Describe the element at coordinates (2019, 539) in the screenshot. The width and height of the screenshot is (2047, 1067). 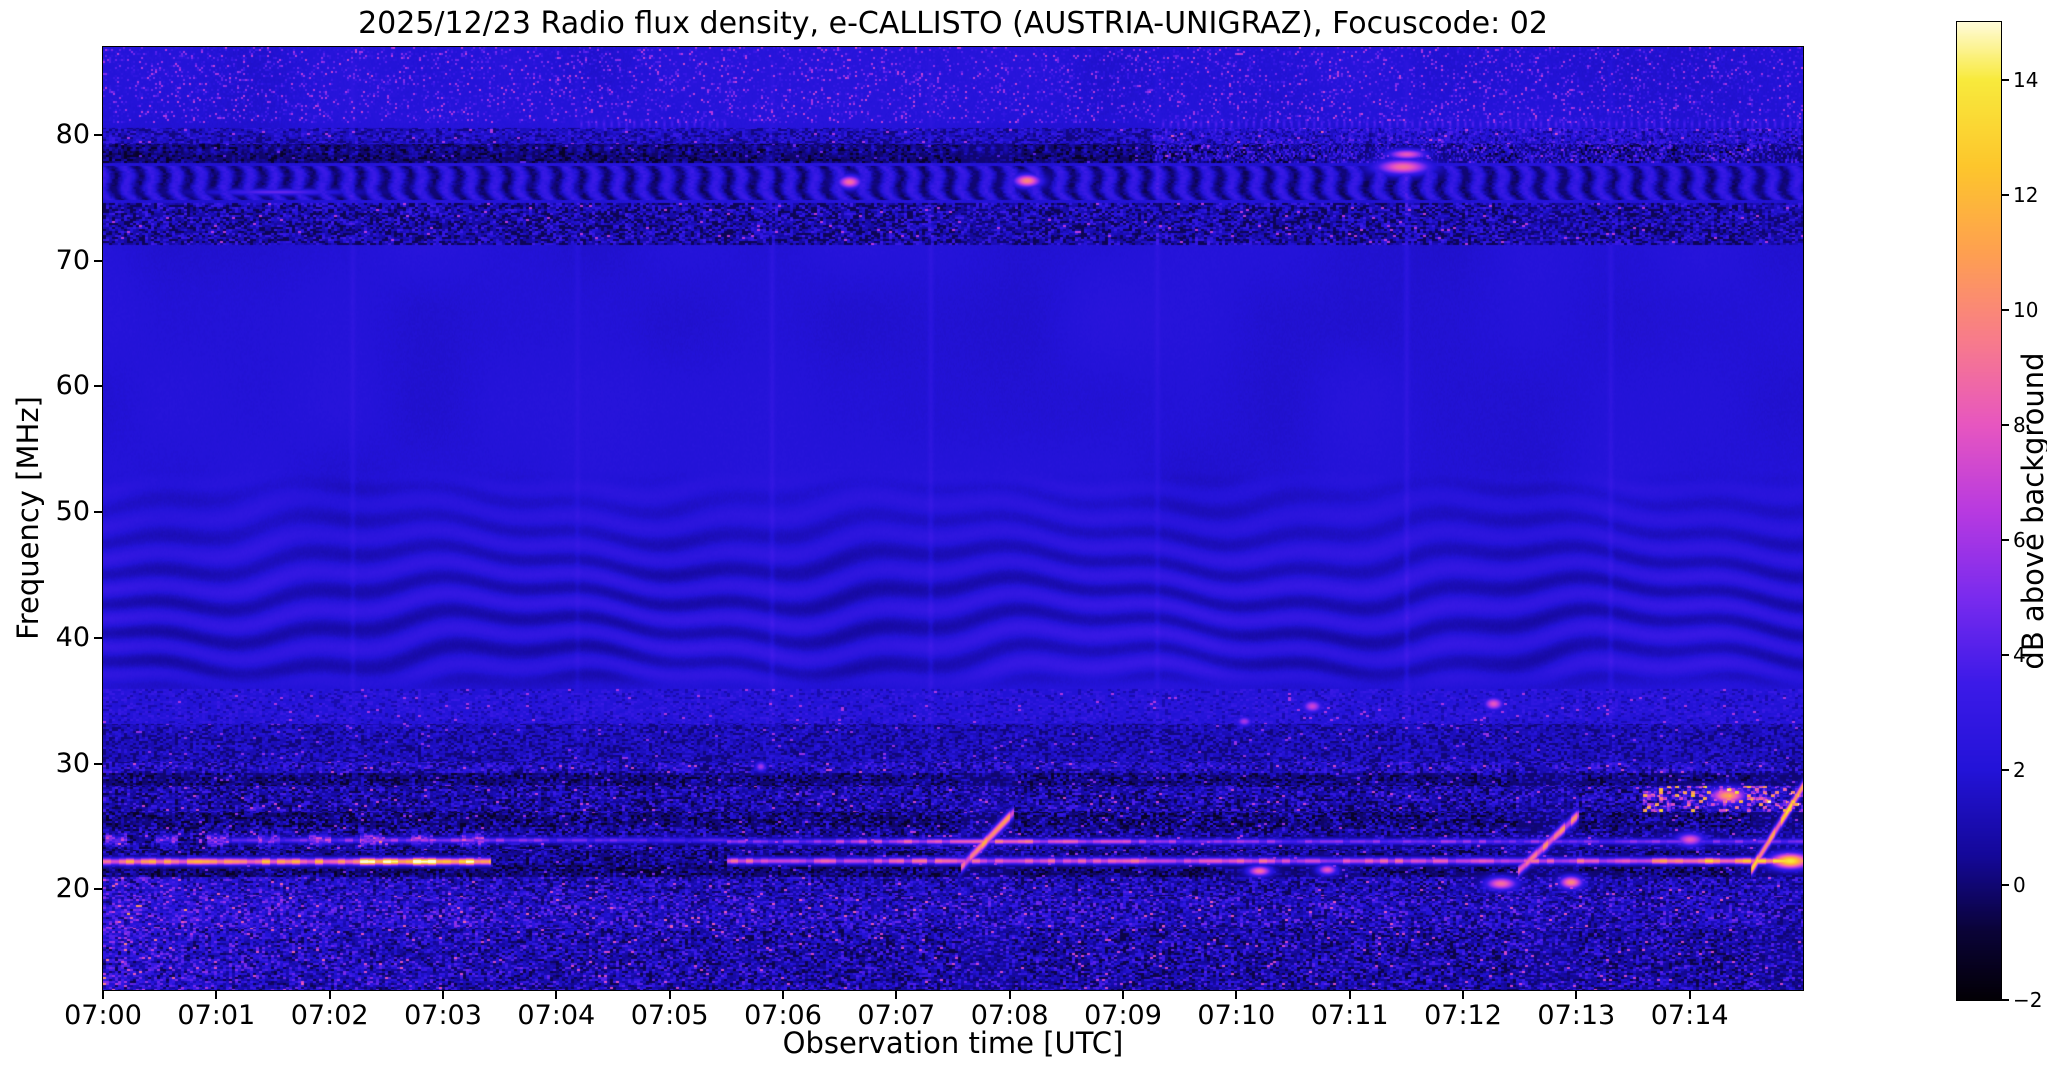
I see `colorbar-tick-label: 6` at that location.